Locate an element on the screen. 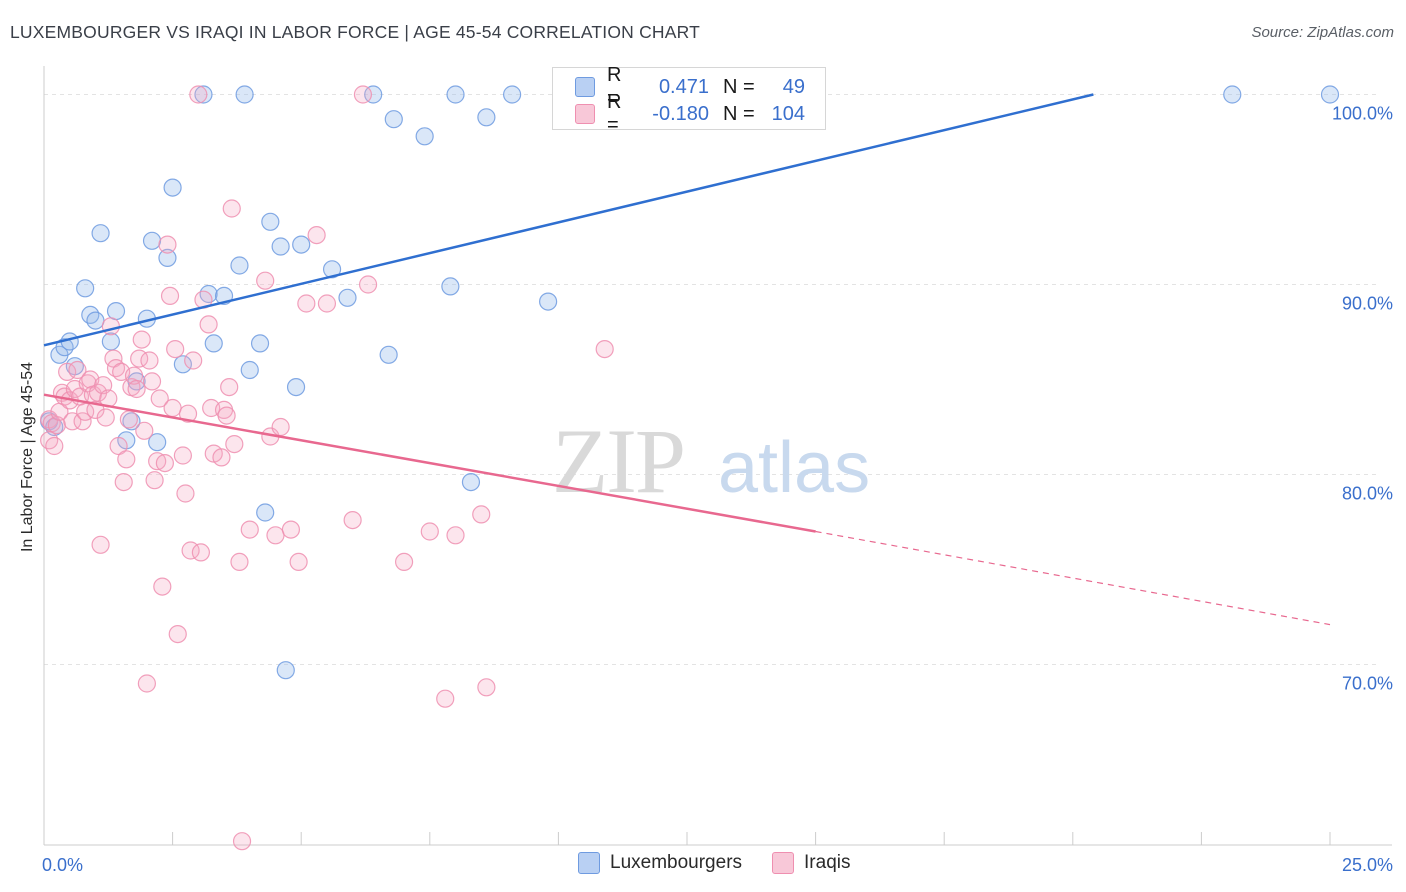  legend-row-luxembourgers: R = 0.471 N = 49 is located at coordinates (690, 86).